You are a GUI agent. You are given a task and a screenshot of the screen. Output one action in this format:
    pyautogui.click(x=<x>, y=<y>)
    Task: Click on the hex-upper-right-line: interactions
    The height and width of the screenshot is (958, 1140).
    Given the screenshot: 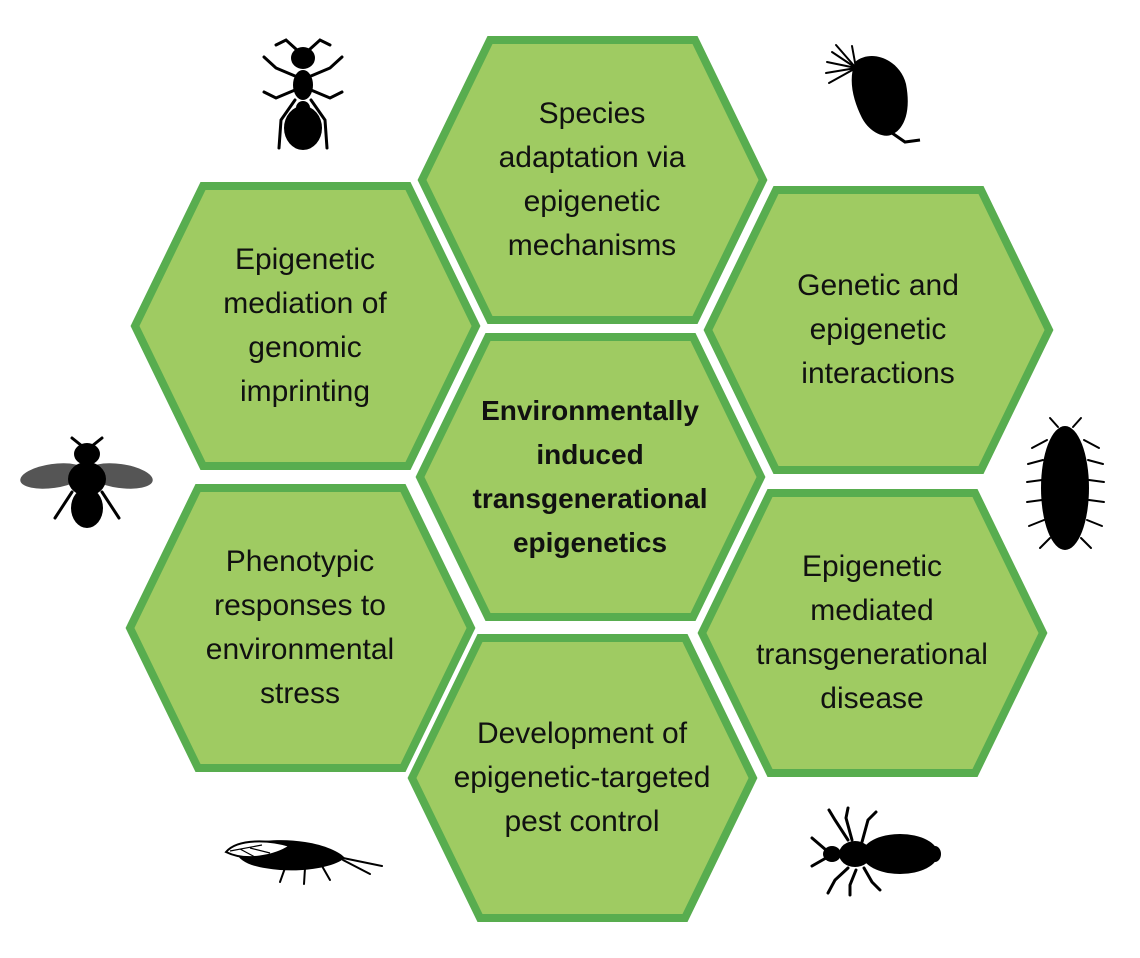 What is the action you would take?
    pyautogui.click(x=878, y=373)
    